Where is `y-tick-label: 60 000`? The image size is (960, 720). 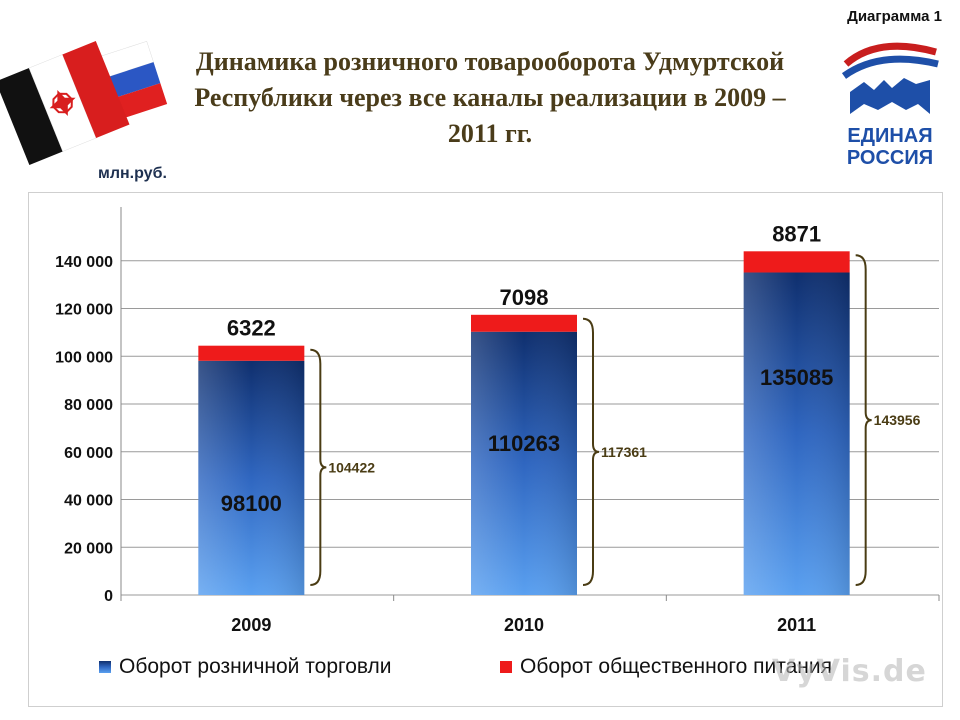 y-tick-label: 60 000 is located at coordinates (88, 453).